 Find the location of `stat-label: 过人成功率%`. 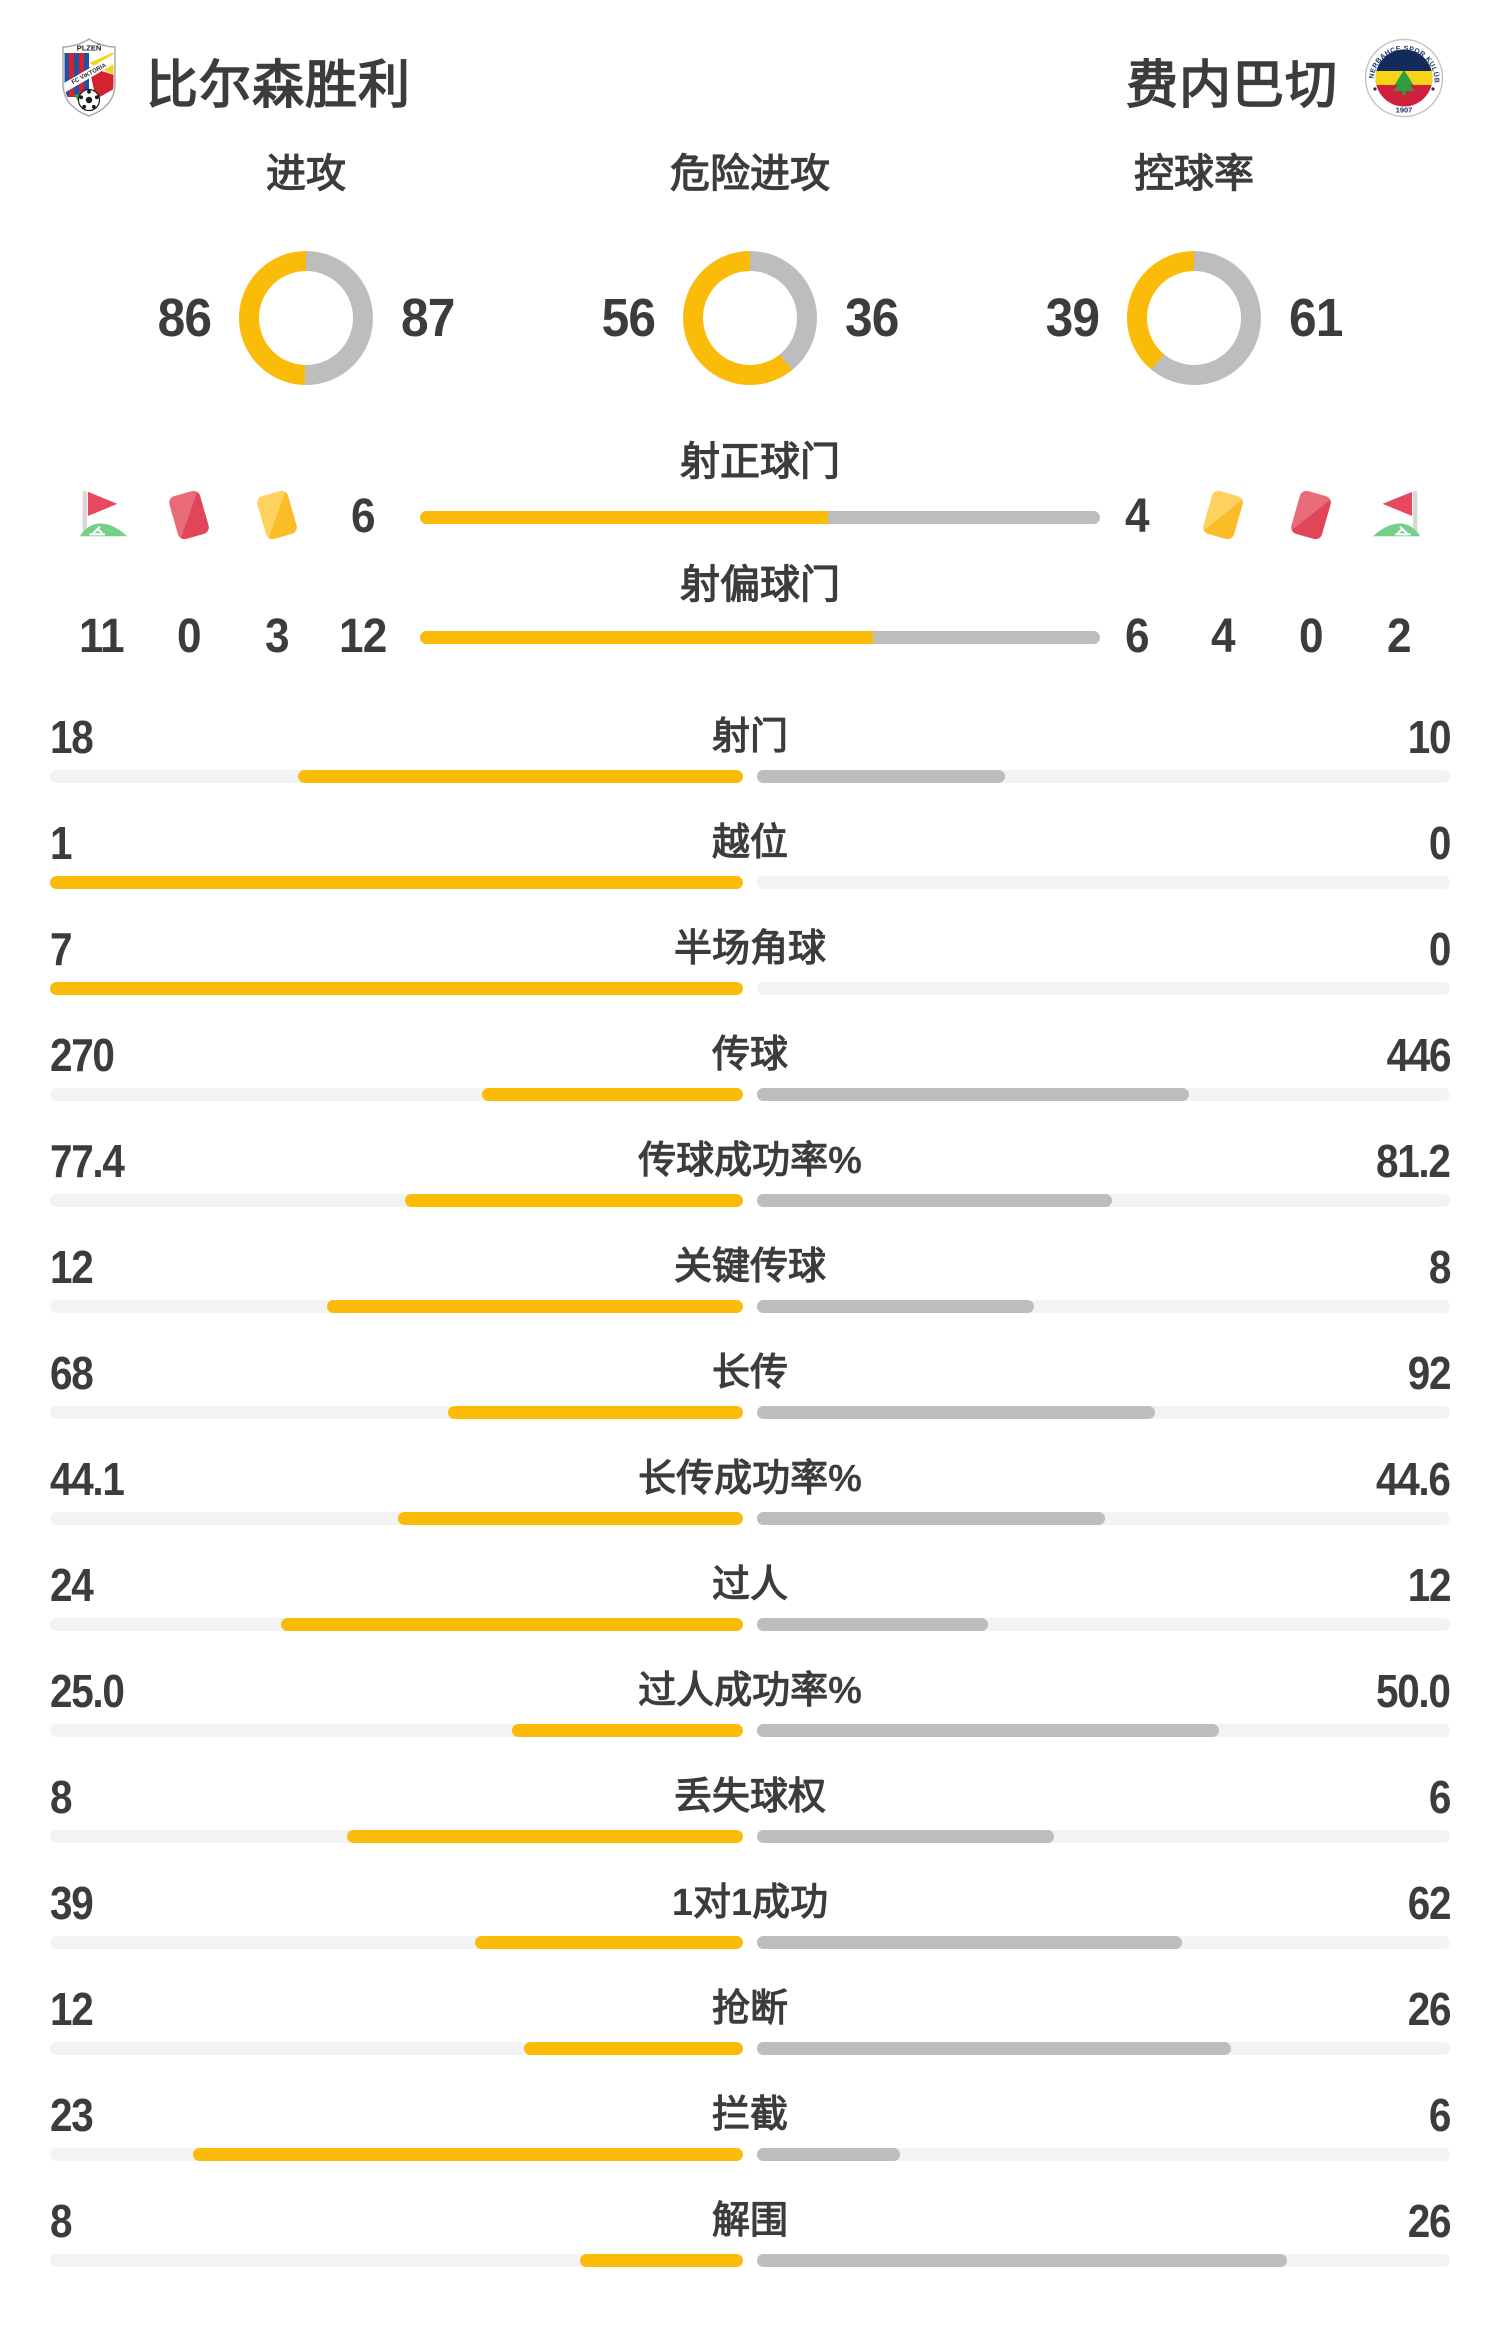

stat-label: 过人成功率% is located at coordinates (750, 1691).